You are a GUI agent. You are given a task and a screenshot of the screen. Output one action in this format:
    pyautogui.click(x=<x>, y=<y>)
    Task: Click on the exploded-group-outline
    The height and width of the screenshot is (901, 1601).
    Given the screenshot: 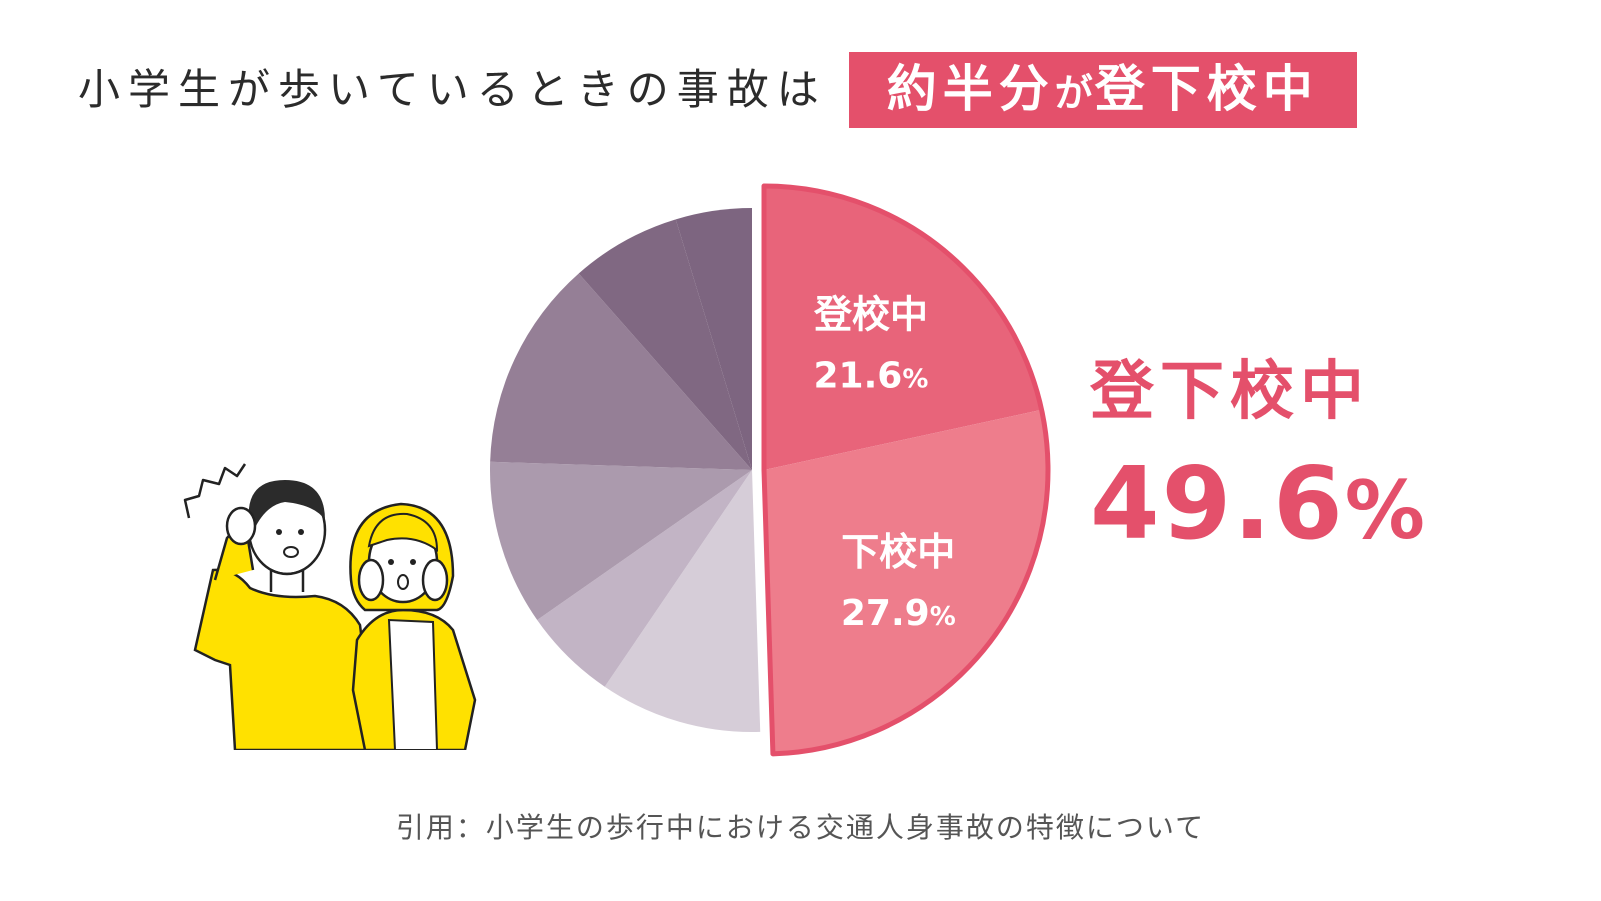 What is the action you would take?
    pyautogui.click(x=906, y=470)
    